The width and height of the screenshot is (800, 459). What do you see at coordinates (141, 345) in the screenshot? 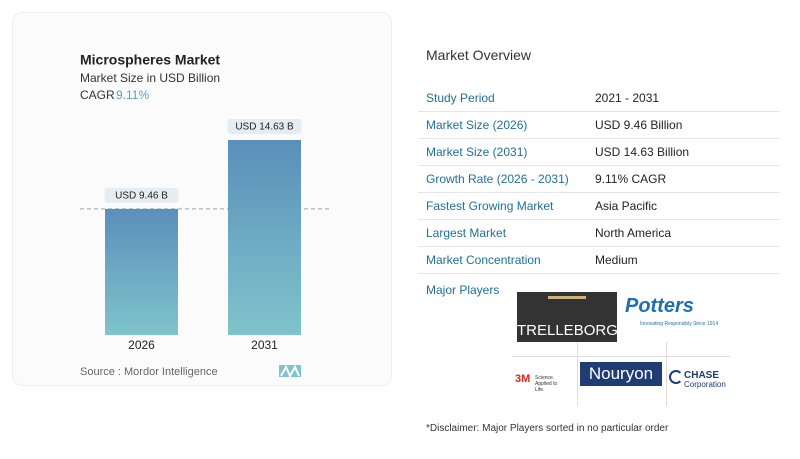
I see `x-tick-label: 2026` at bounding box center [141, 345].